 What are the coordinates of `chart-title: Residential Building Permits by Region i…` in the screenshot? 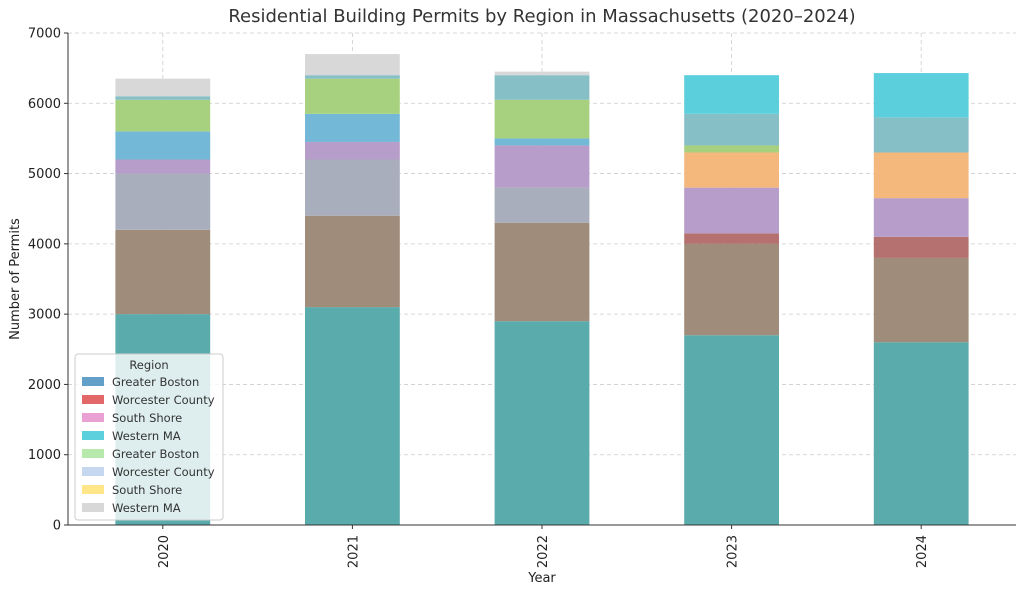 It's located at (541, 16).